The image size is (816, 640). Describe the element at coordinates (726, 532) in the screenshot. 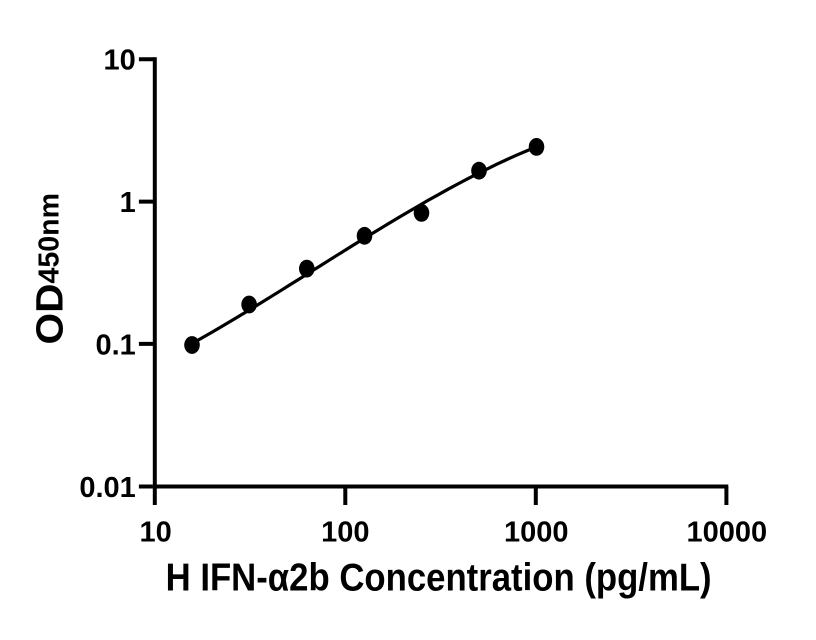

I see `svg-text: 10000` at that location.